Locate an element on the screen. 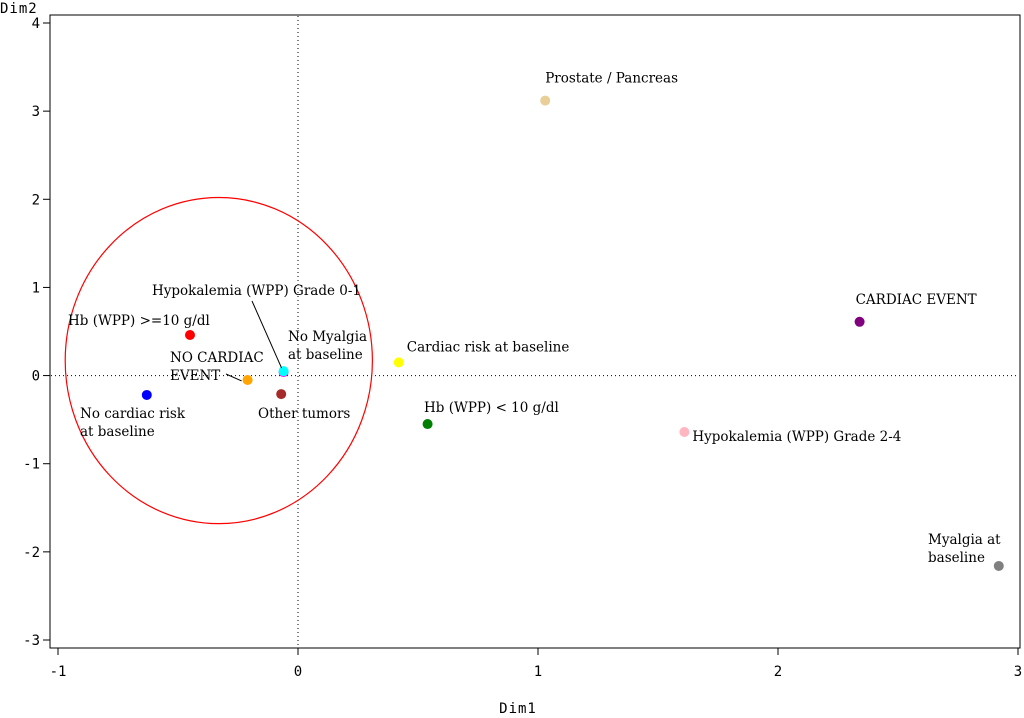  label-cardiac-event: CARDIAC EVENT is located at coordinates (916, 300).